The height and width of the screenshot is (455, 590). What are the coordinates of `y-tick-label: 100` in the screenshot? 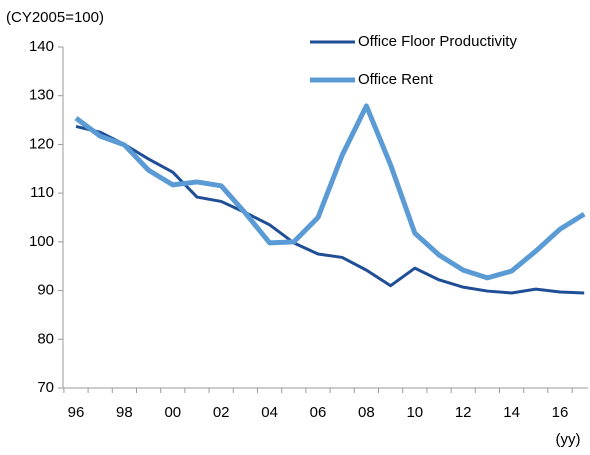 It's located at (41, 241).